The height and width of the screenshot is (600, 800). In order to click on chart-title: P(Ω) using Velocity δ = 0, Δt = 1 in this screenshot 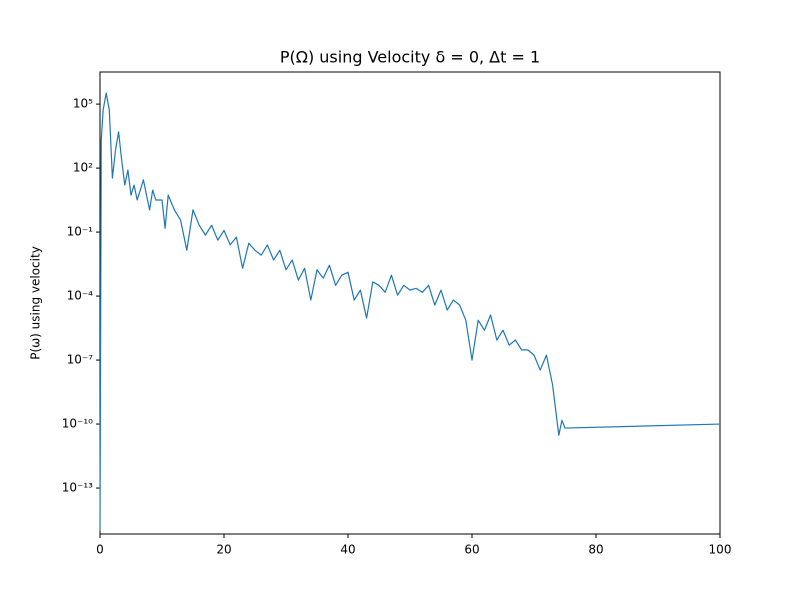, I will do `click(410, 57)`.